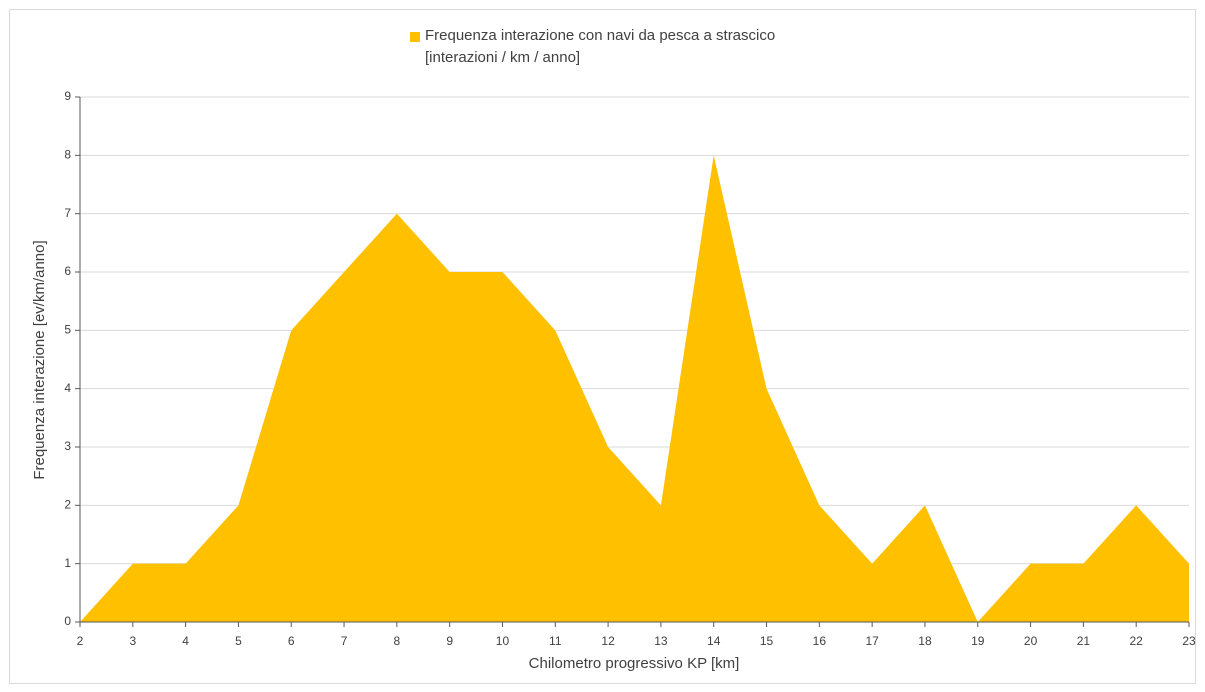 This screenshot has width=1205, height=692. I want to click on y-tick-label: 2, so click(67, 505).